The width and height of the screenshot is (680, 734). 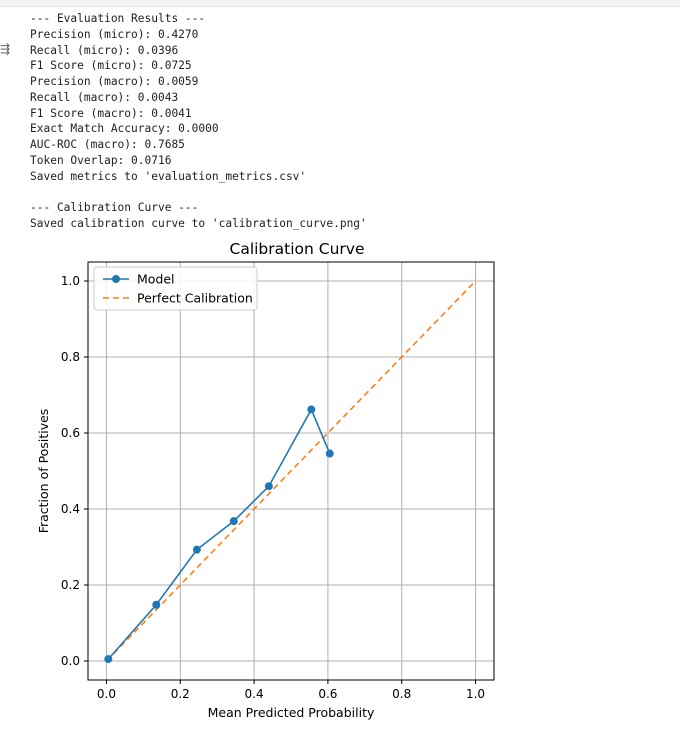 I want to click on y-axis-label: Fraction of Positives, so click(x=43, y=471).